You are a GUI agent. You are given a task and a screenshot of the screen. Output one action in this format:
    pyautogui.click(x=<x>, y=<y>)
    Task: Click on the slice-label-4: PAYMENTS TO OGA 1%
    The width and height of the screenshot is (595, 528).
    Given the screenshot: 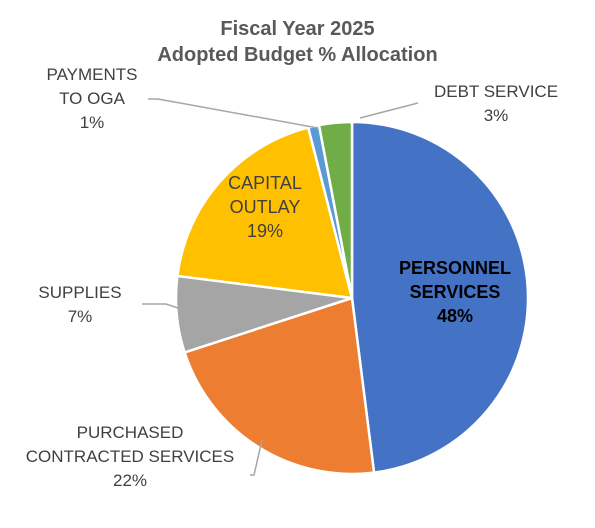 What is the action you would take?
    pyautogui.click(x=92, y=98)
    